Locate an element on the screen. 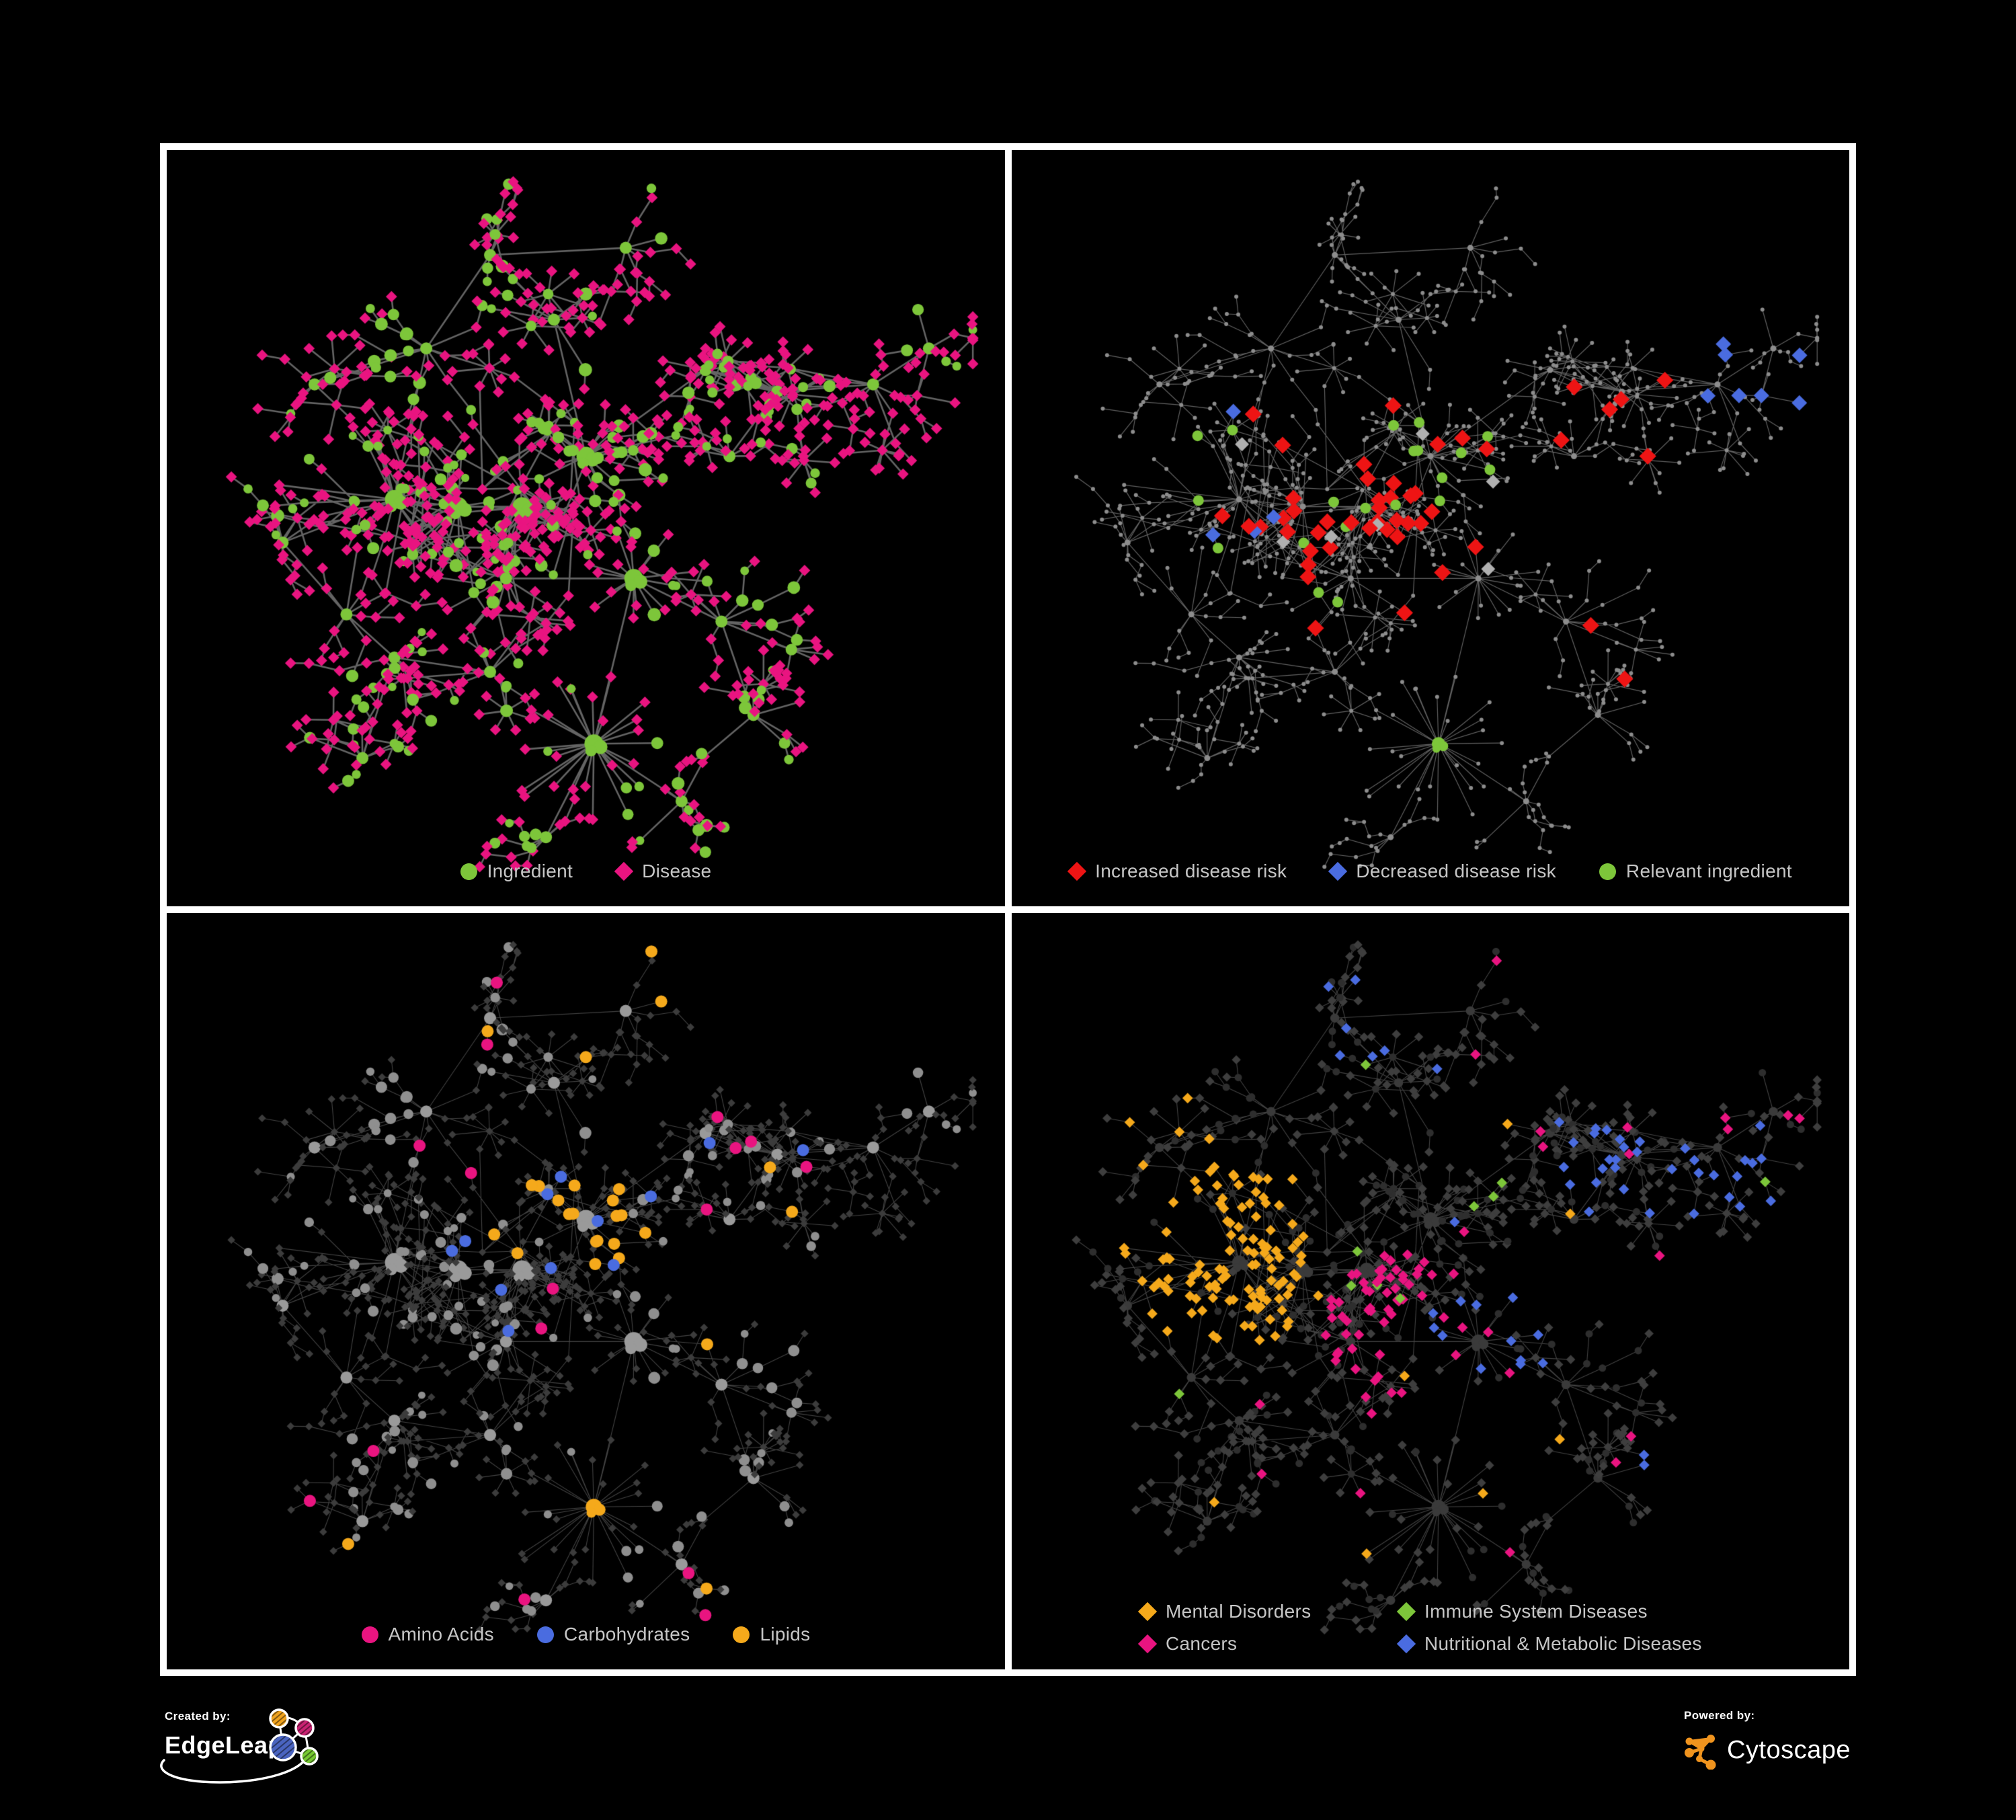 The width and height of the screenshot is (2016, 1820). legend-nutrient-classes: Amino Acids Carbohydrates Lipids is located at coordinates (586, 1634).